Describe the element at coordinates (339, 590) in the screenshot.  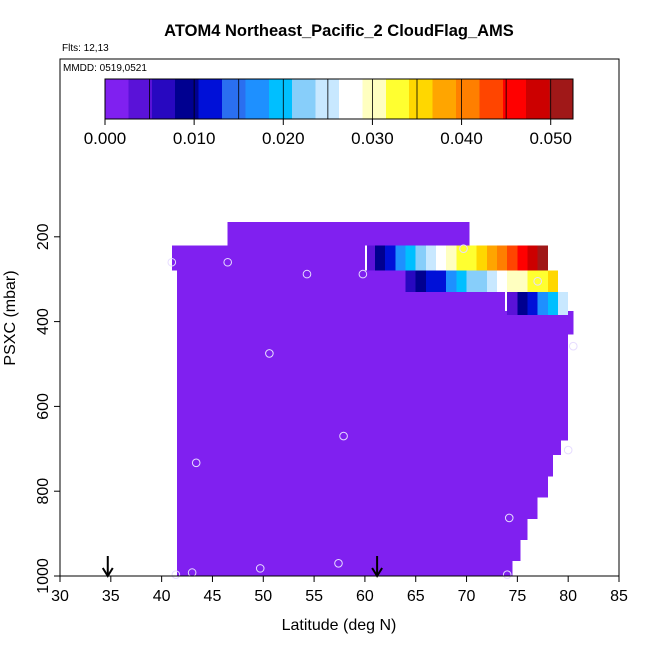
I see `x-axis: 30 35 40 45 50 55 60 65 70 75 80 85` at that location.